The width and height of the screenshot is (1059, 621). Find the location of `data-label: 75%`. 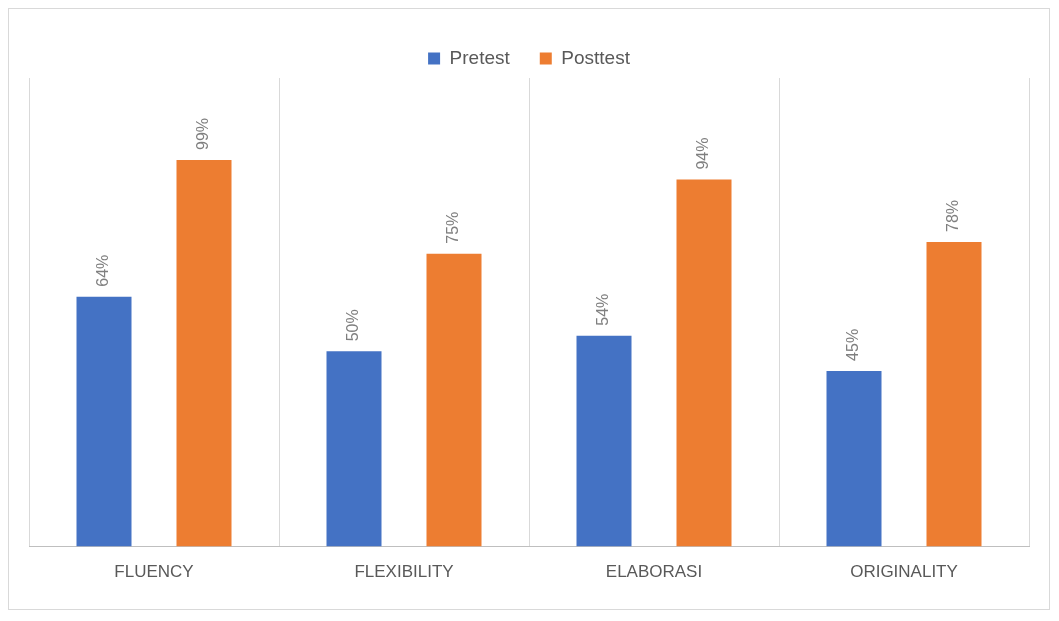

data-label: 75% is located at coordinates (453, 227).